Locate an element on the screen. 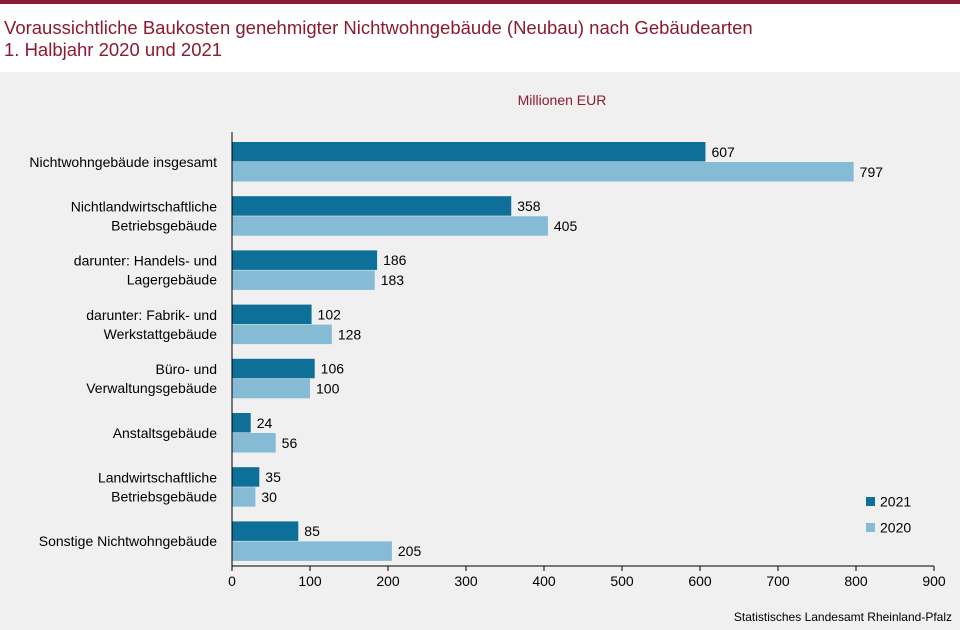 This screenshot has height=630, width=960. legend-swatch-2021 is located at coordinates (870, 501).